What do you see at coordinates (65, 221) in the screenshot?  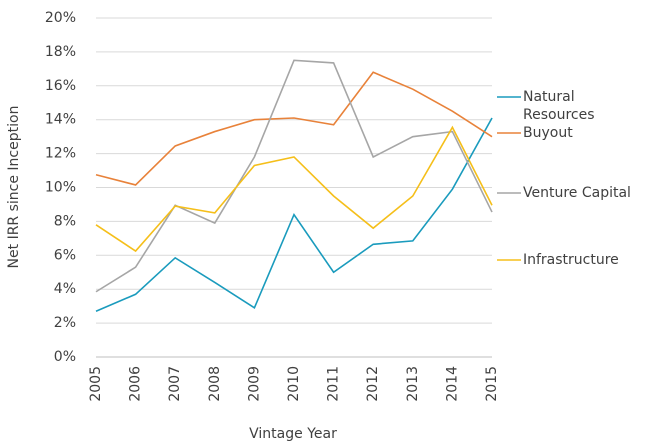 I see `y-tick-label: 8%` at bounding box center [65, 221].